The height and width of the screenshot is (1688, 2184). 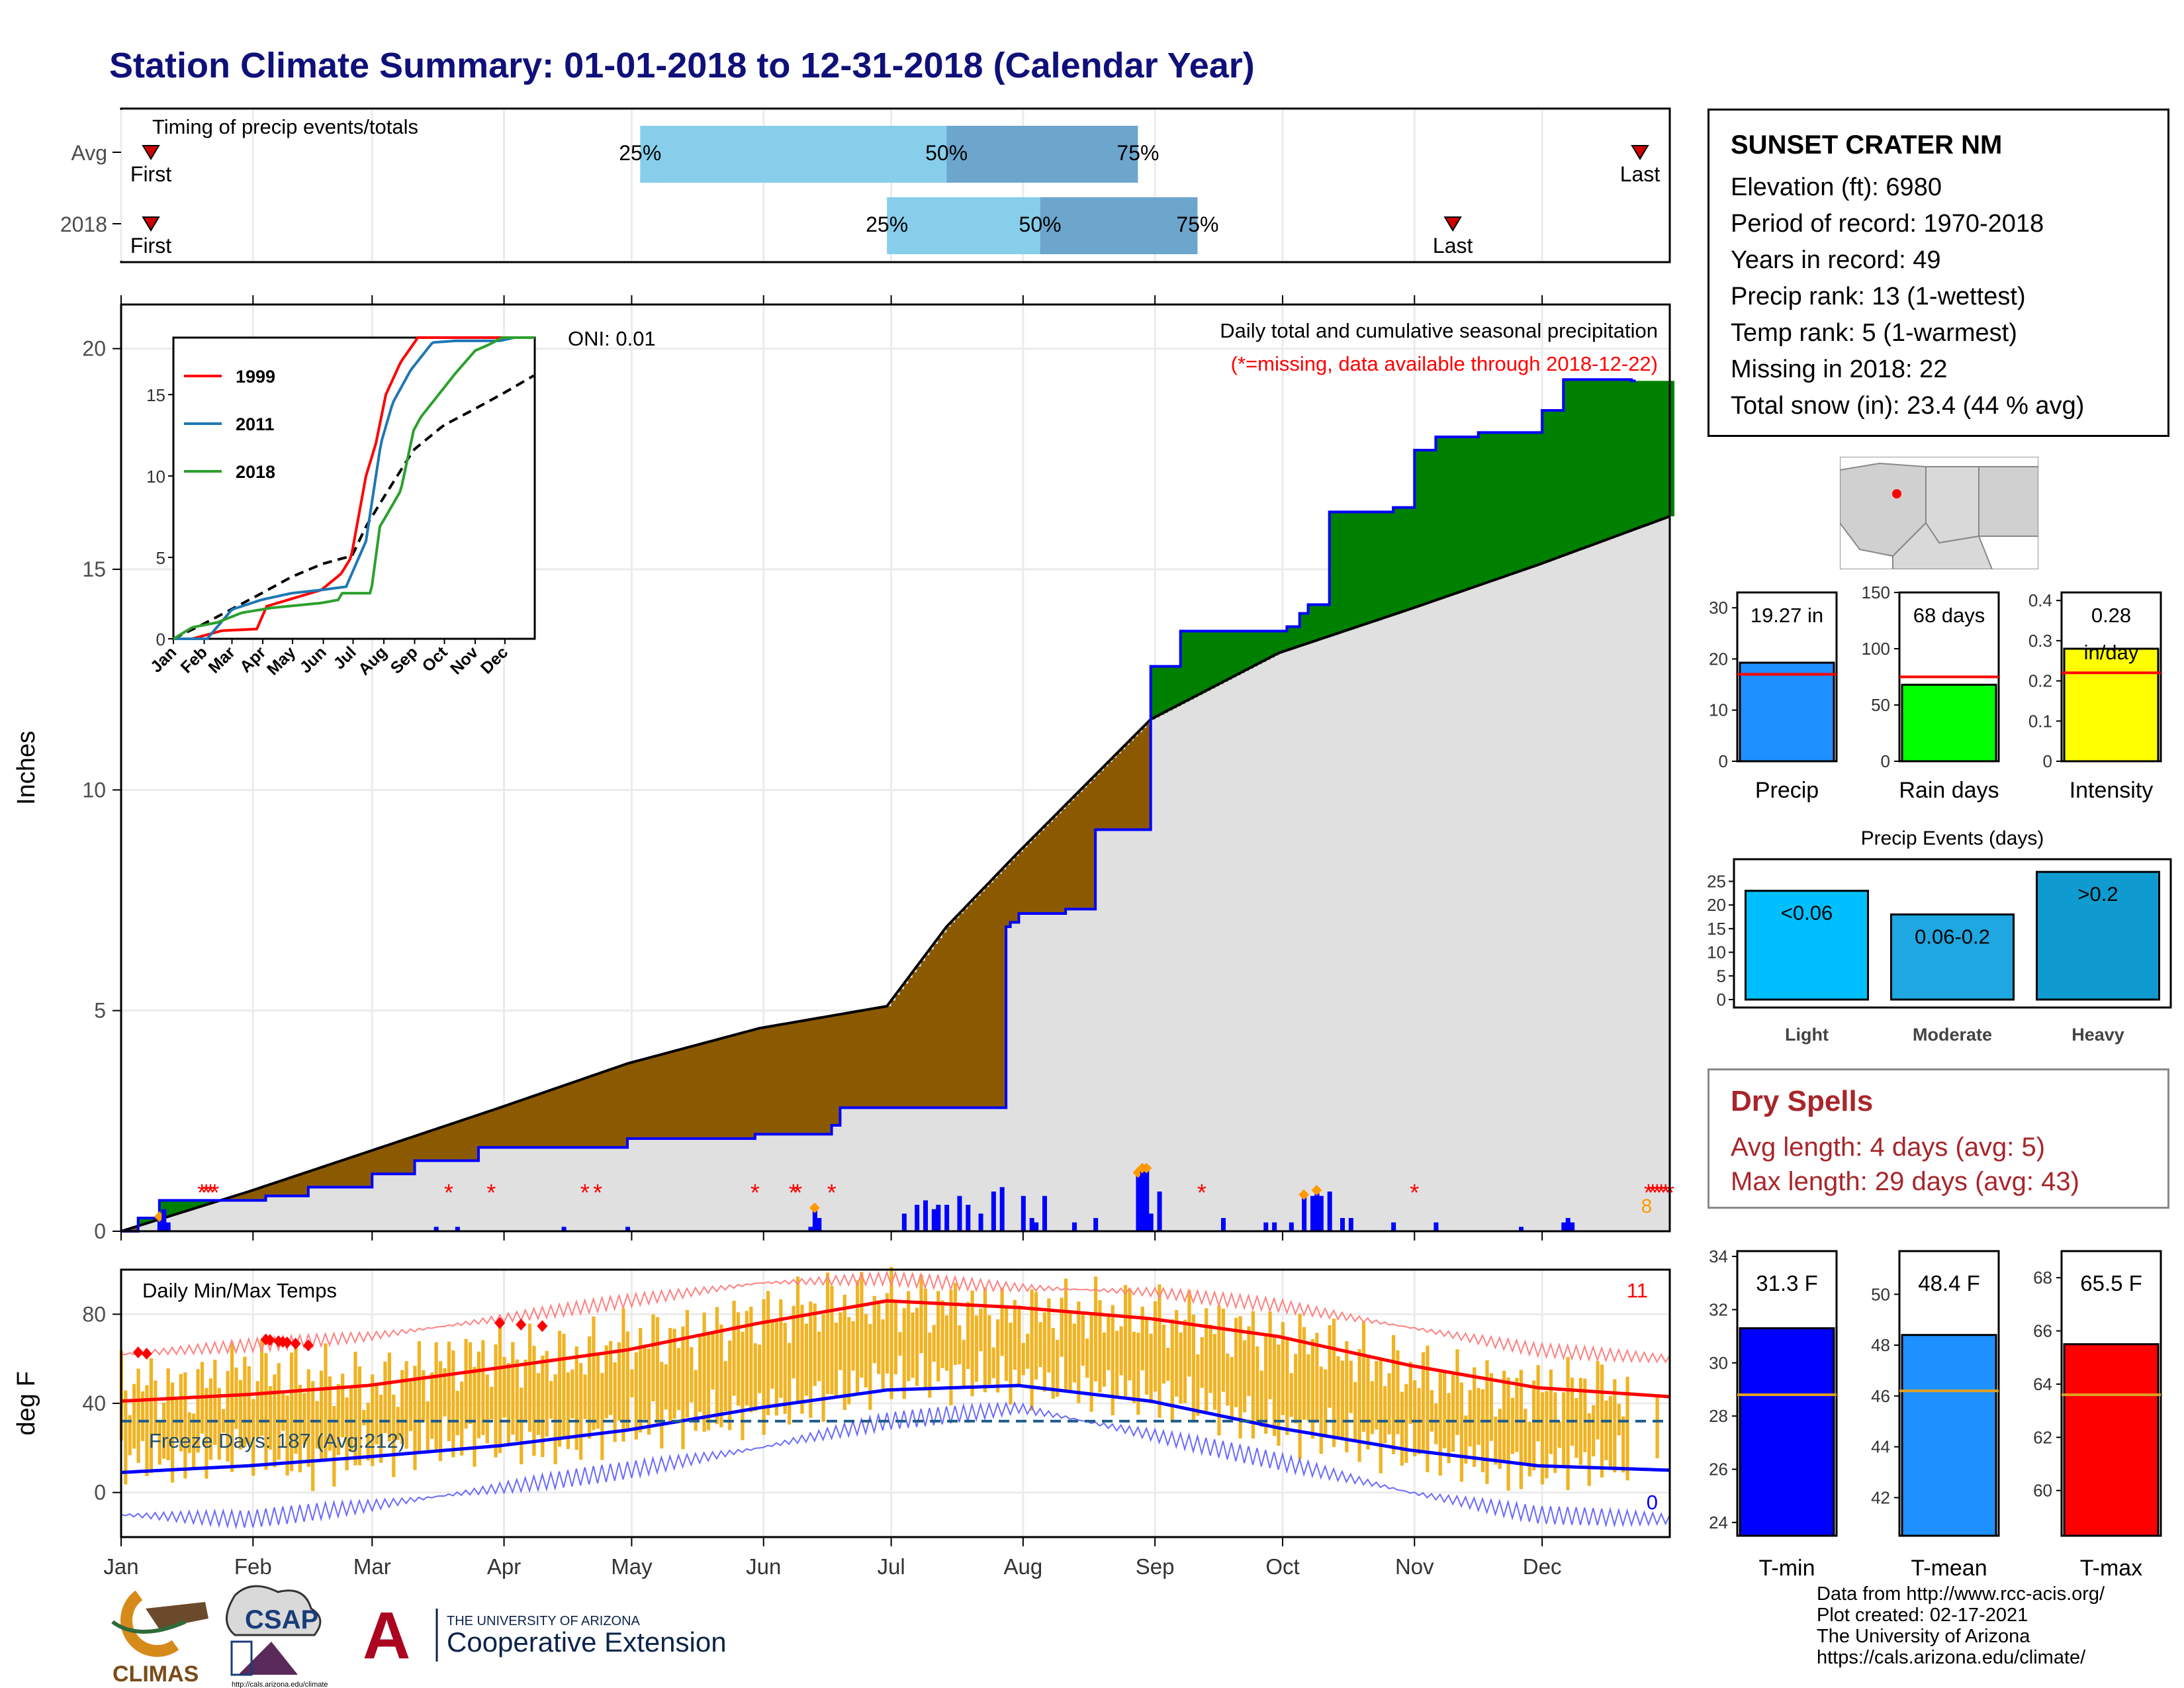 I want to click on mini-category-label: T-max, so click(x=2111, y=1568).